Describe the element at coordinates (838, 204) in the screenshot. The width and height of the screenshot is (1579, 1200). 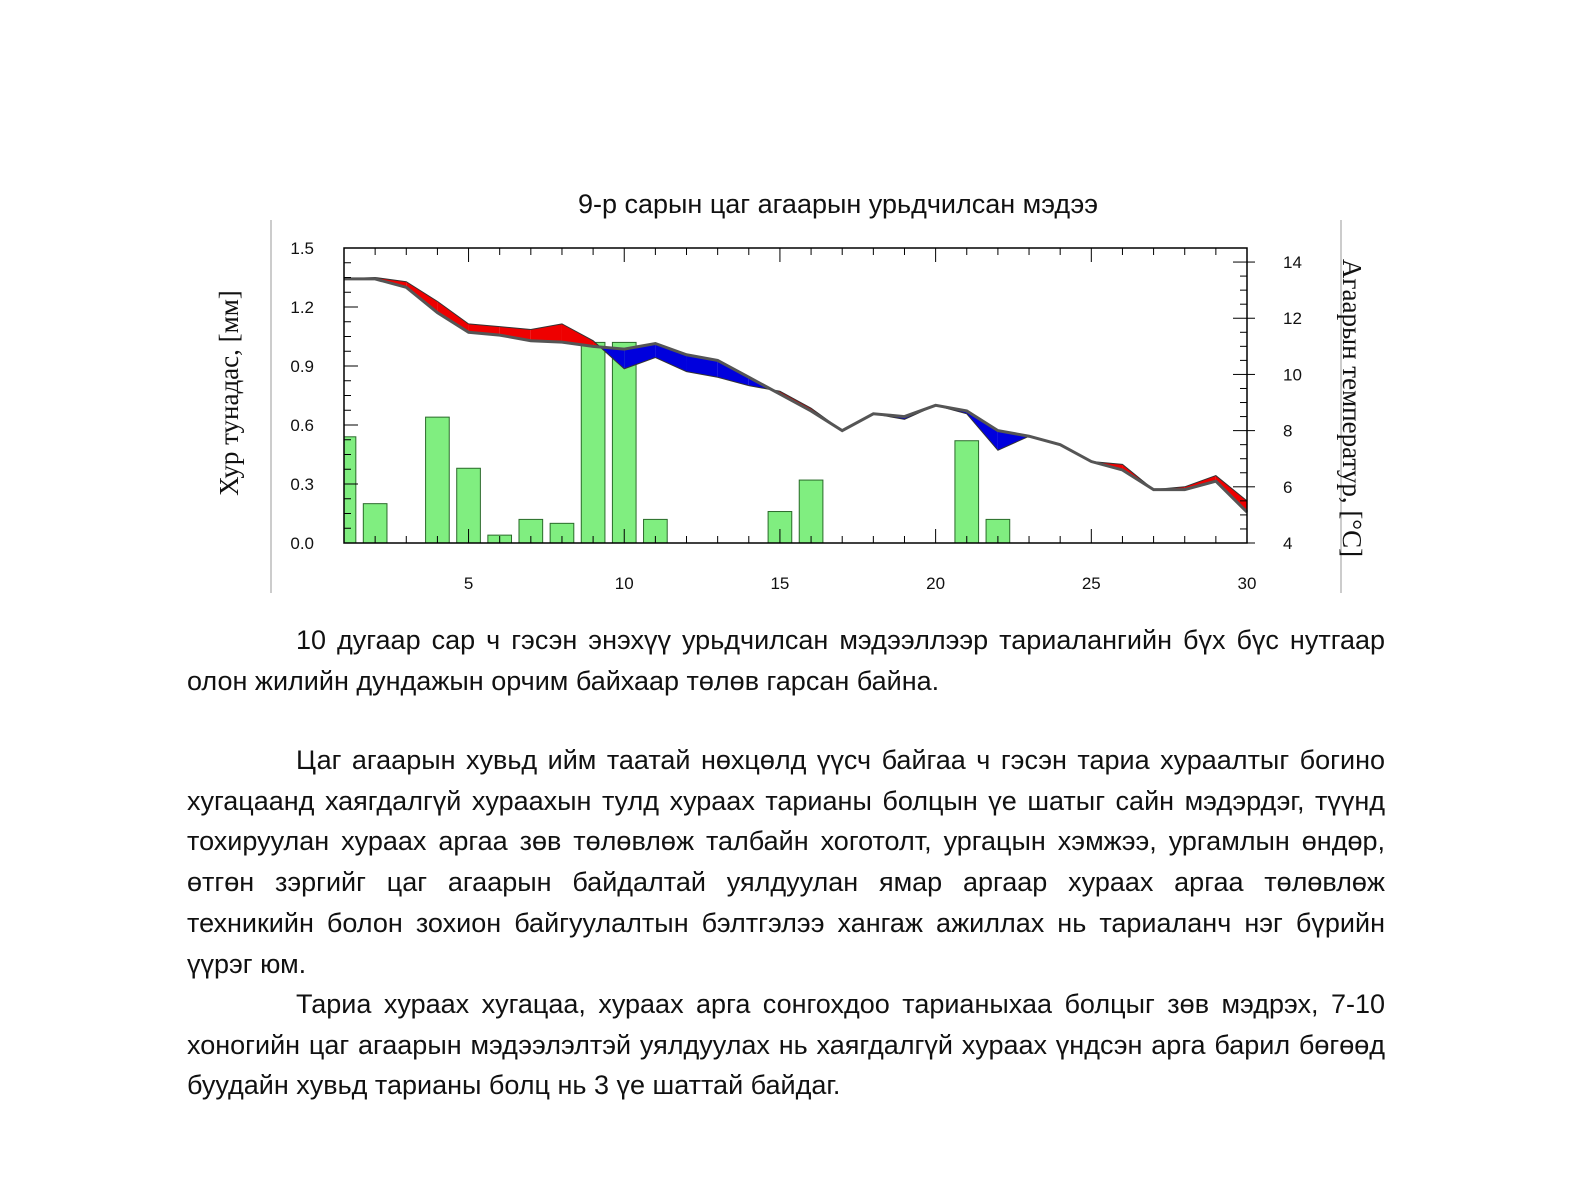
I see `chart-title: 9-р сарын цаг агаарын урьдчилсан мэдээ` at that location.